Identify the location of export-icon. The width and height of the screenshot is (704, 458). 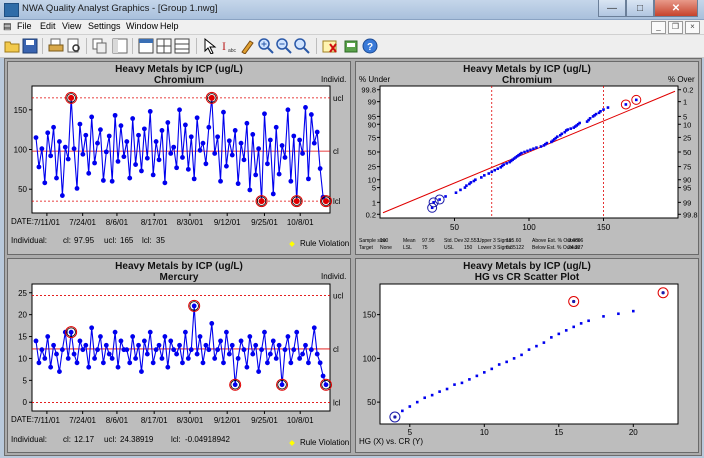
(352, 46).